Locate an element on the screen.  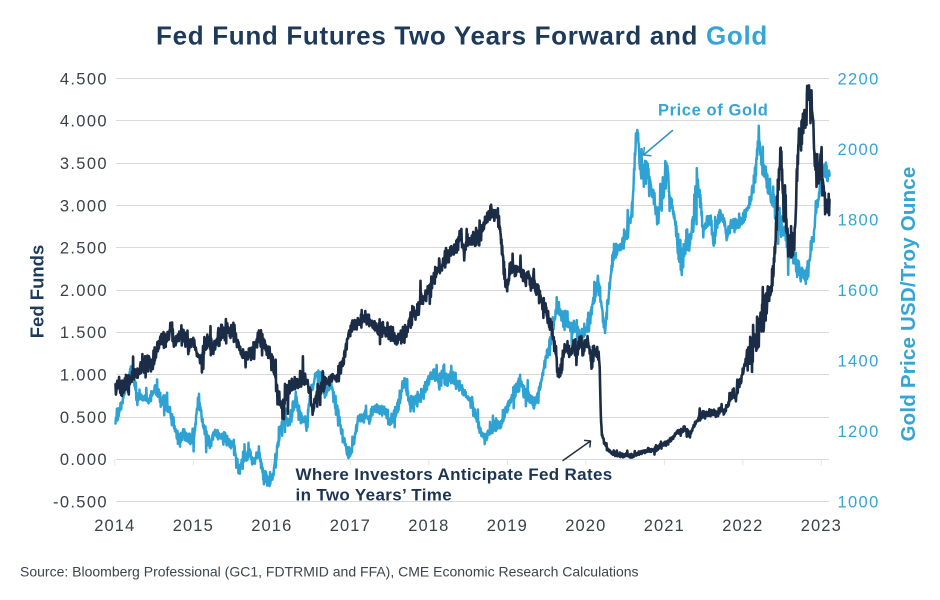
svg-text: 2018 is located at coordinates (428, 526).